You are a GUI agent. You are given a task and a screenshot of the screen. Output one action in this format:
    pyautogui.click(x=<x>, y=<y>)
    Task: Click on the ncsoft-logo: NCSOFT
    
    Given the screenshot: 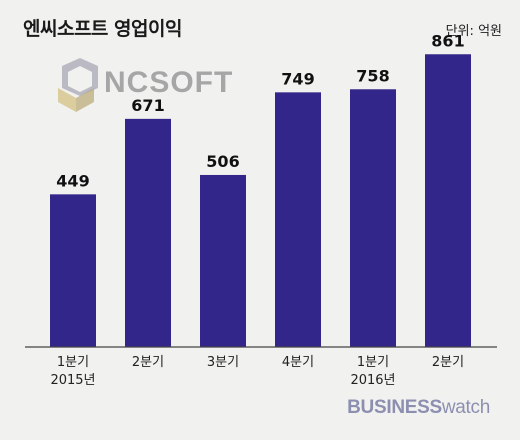 What is the action you would take?
    pyautogui.click(x=145, y=85)
    